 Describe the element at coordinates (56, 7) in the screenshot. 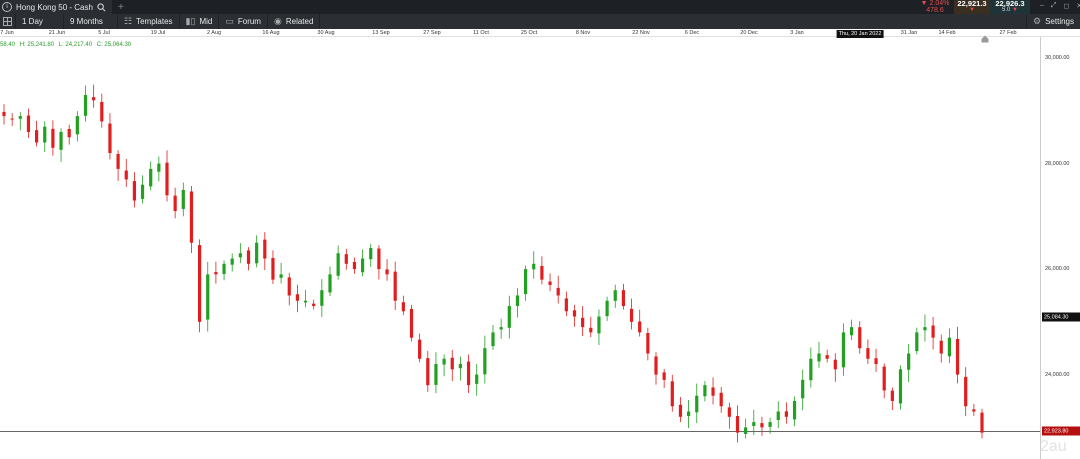

I see `instrument-tab: i Hong Kong 50 - Cash` at that location.